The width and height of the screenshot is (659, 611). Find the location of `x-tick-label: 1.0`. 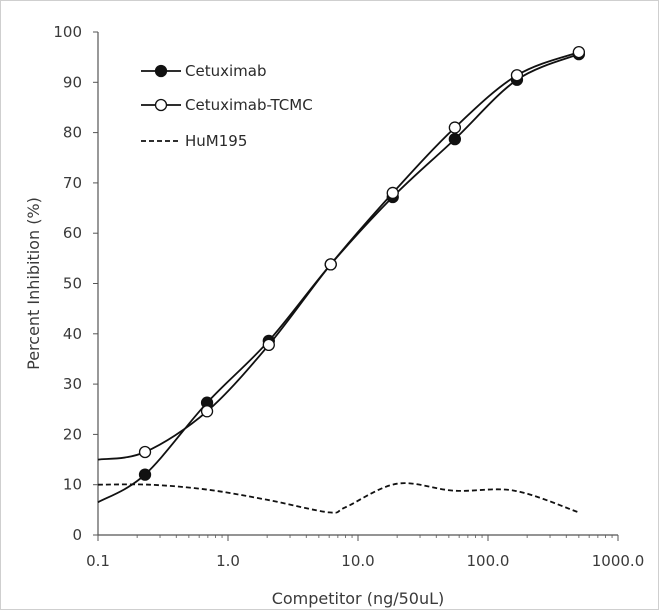

x-tick-label: 1.0 is located at coordinates (228, 561).